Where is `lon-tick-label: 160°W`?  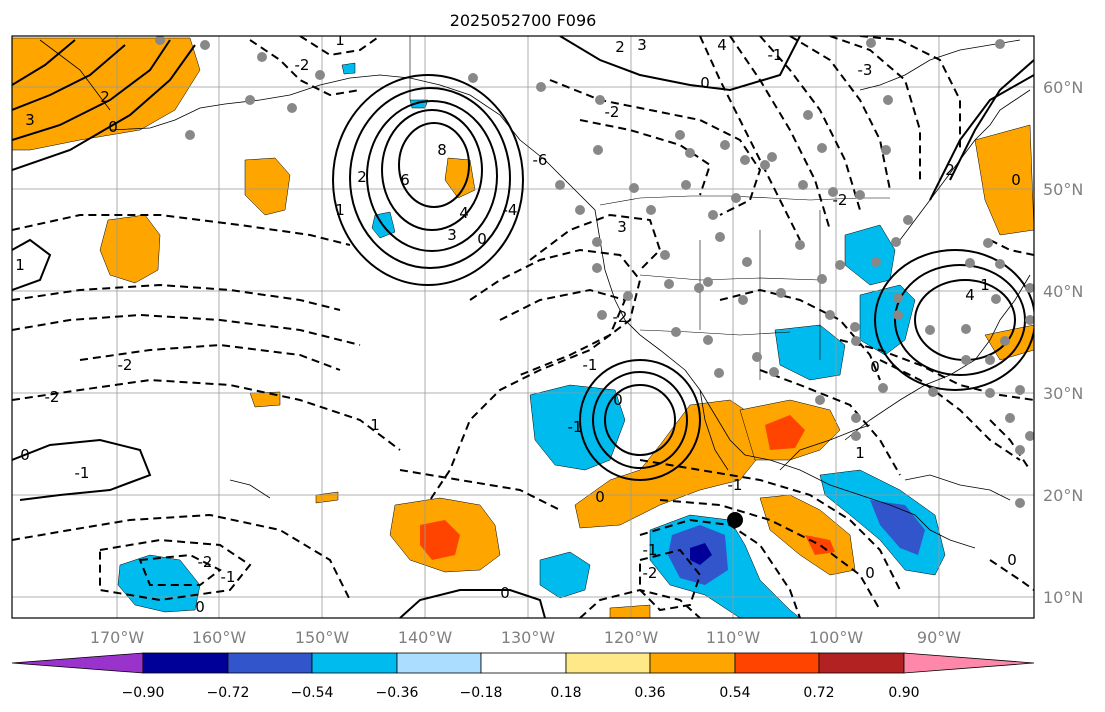 lon-tick-label: 160°W is located at coordinates (219, 637).